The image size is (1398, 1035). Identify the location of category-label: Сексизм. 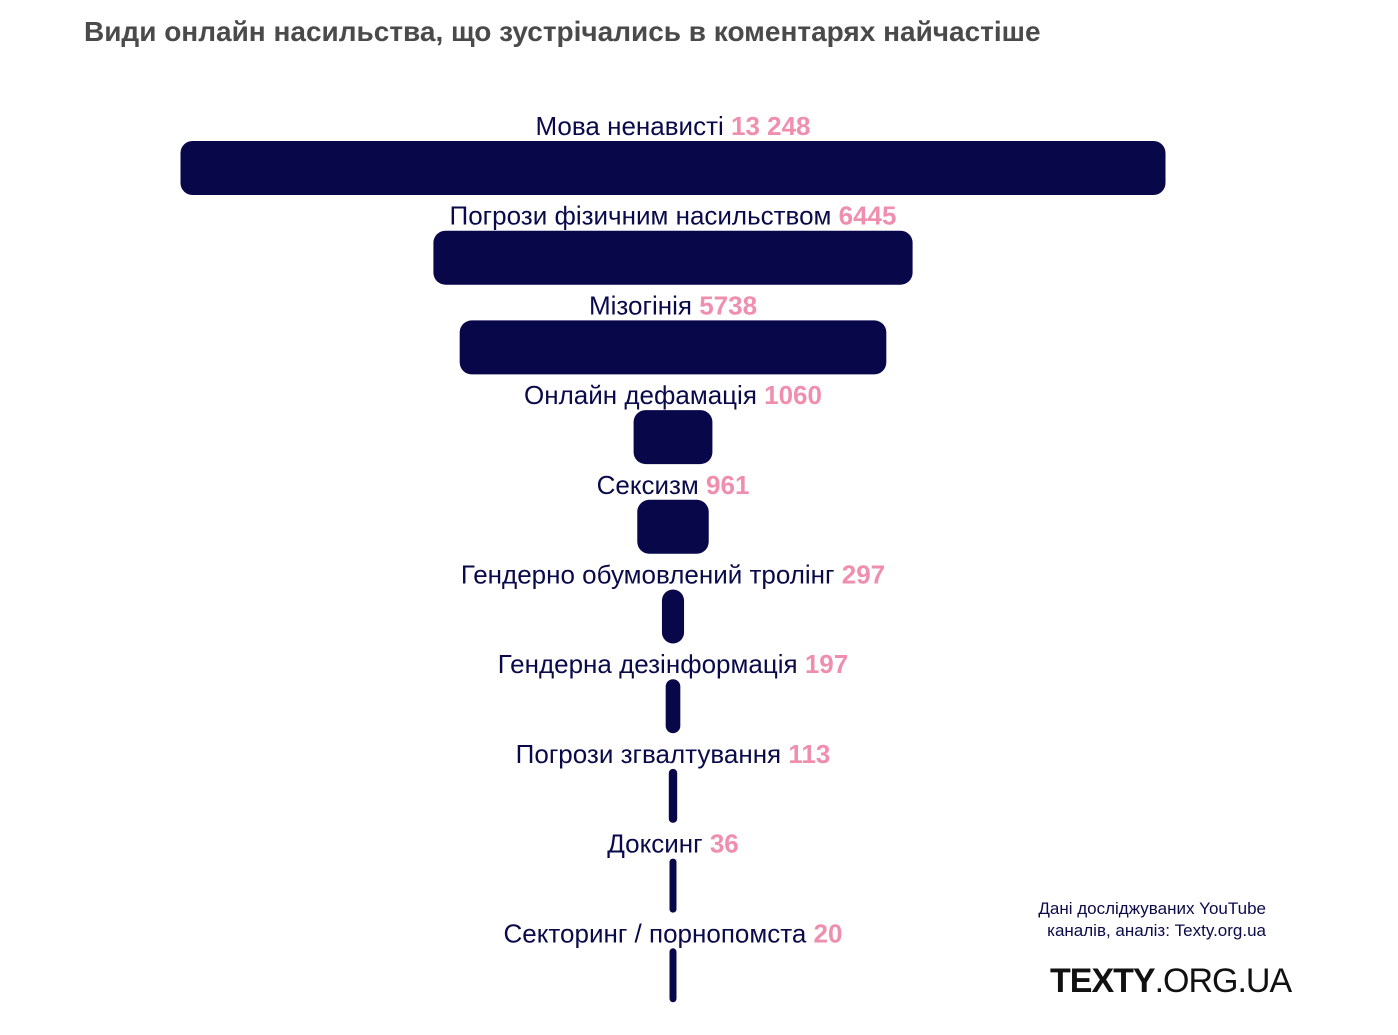
(651, 485).